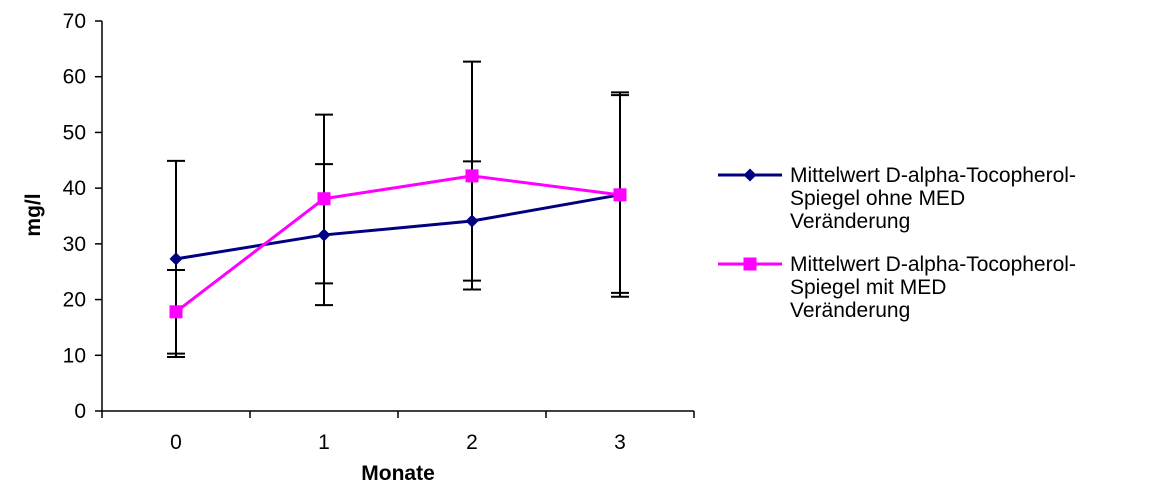  What do you see at coordinates (74, 21) in the screenshot?
I see `y-tick-label: 70` at bounding box center [74, 21].